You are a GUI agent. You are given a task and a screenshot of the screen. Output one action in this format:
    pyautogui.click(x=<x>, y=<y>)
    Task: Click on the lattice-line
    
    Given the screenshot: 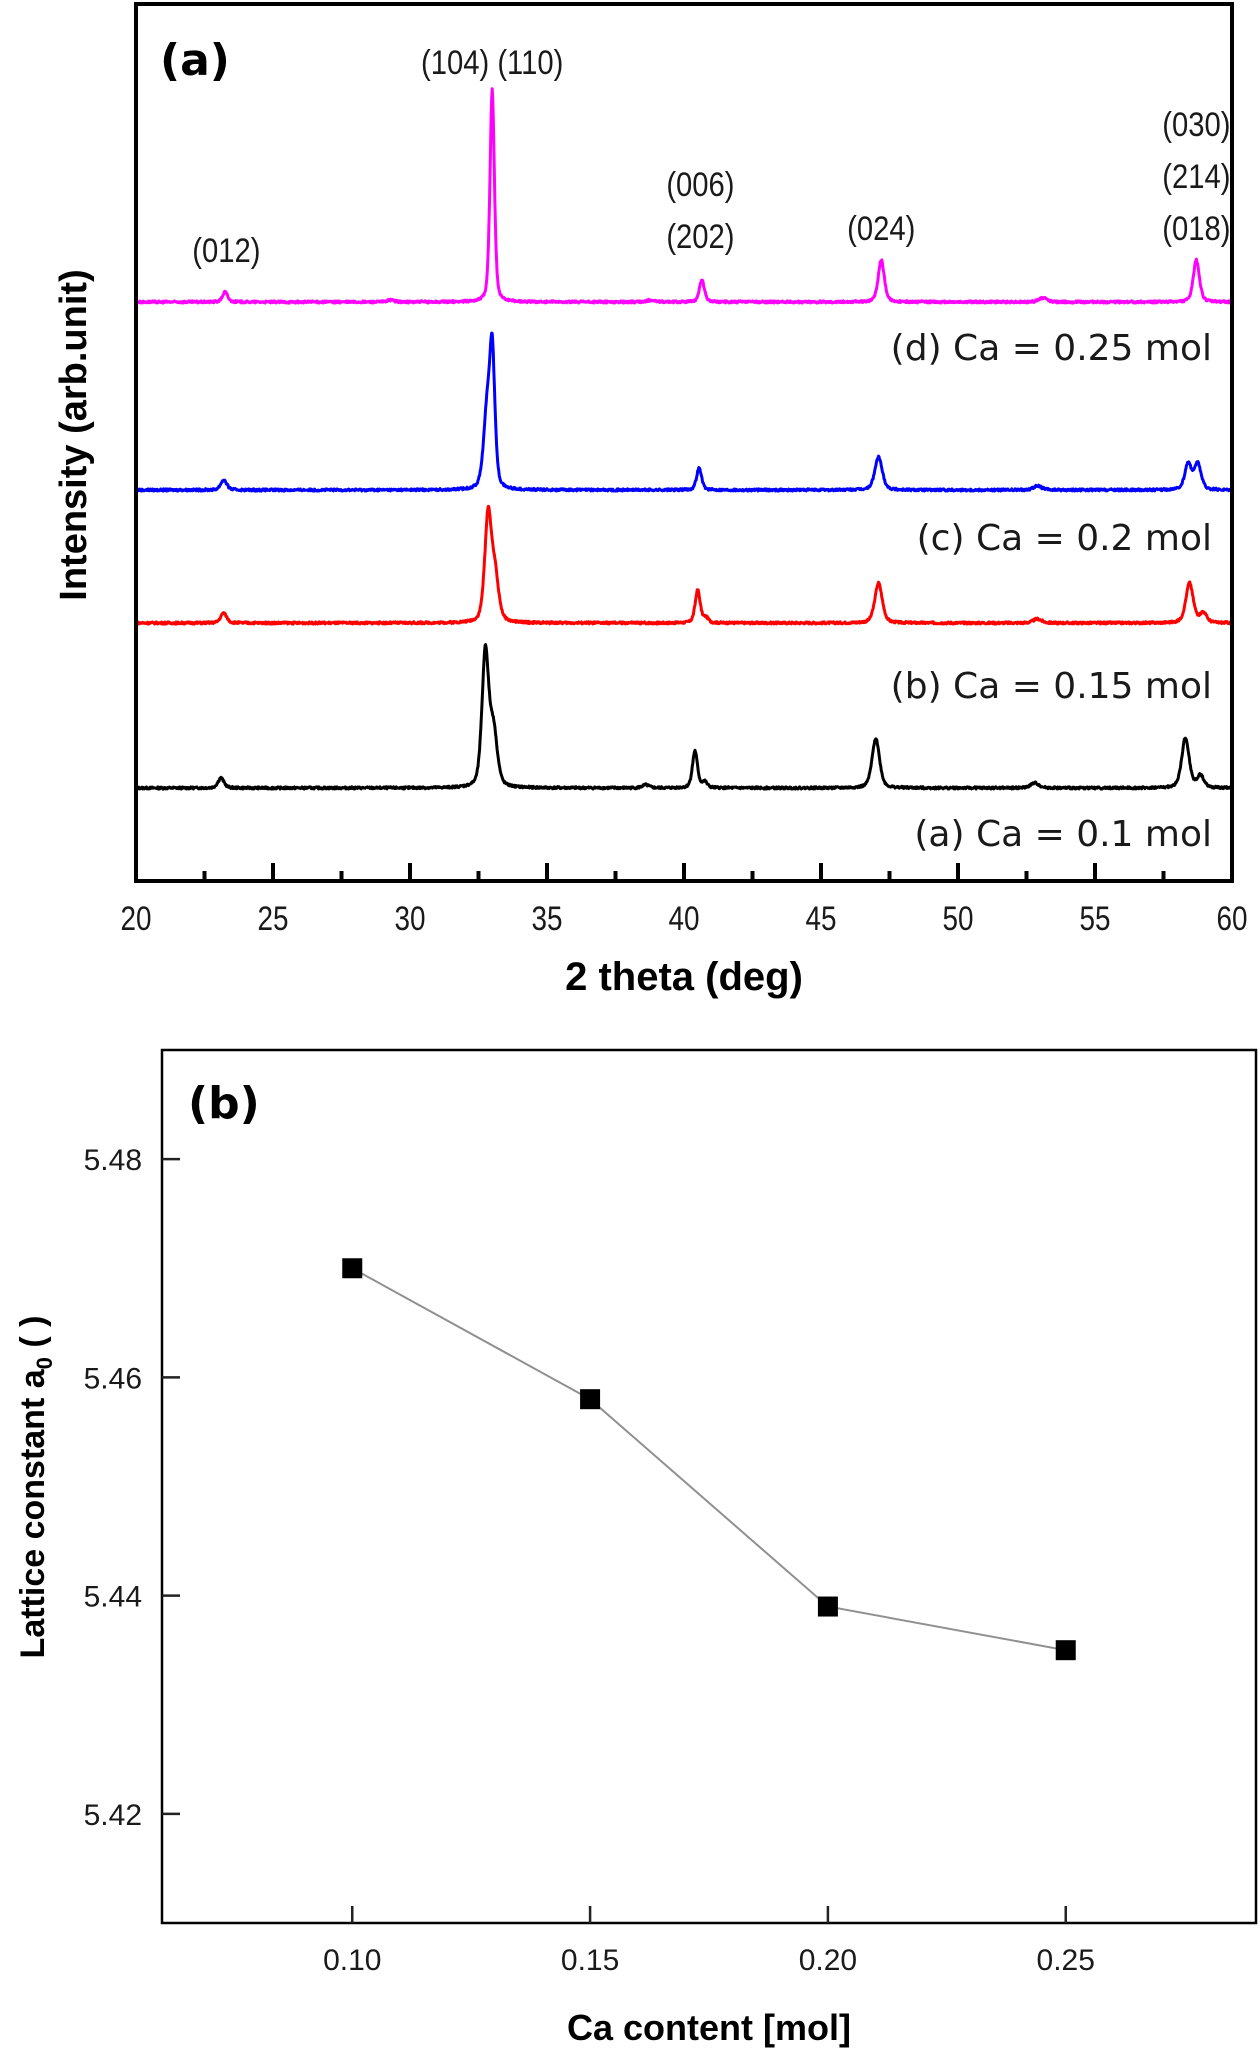 What is the action you would take?
    pyautogui.click(x=708, y=1459)
    